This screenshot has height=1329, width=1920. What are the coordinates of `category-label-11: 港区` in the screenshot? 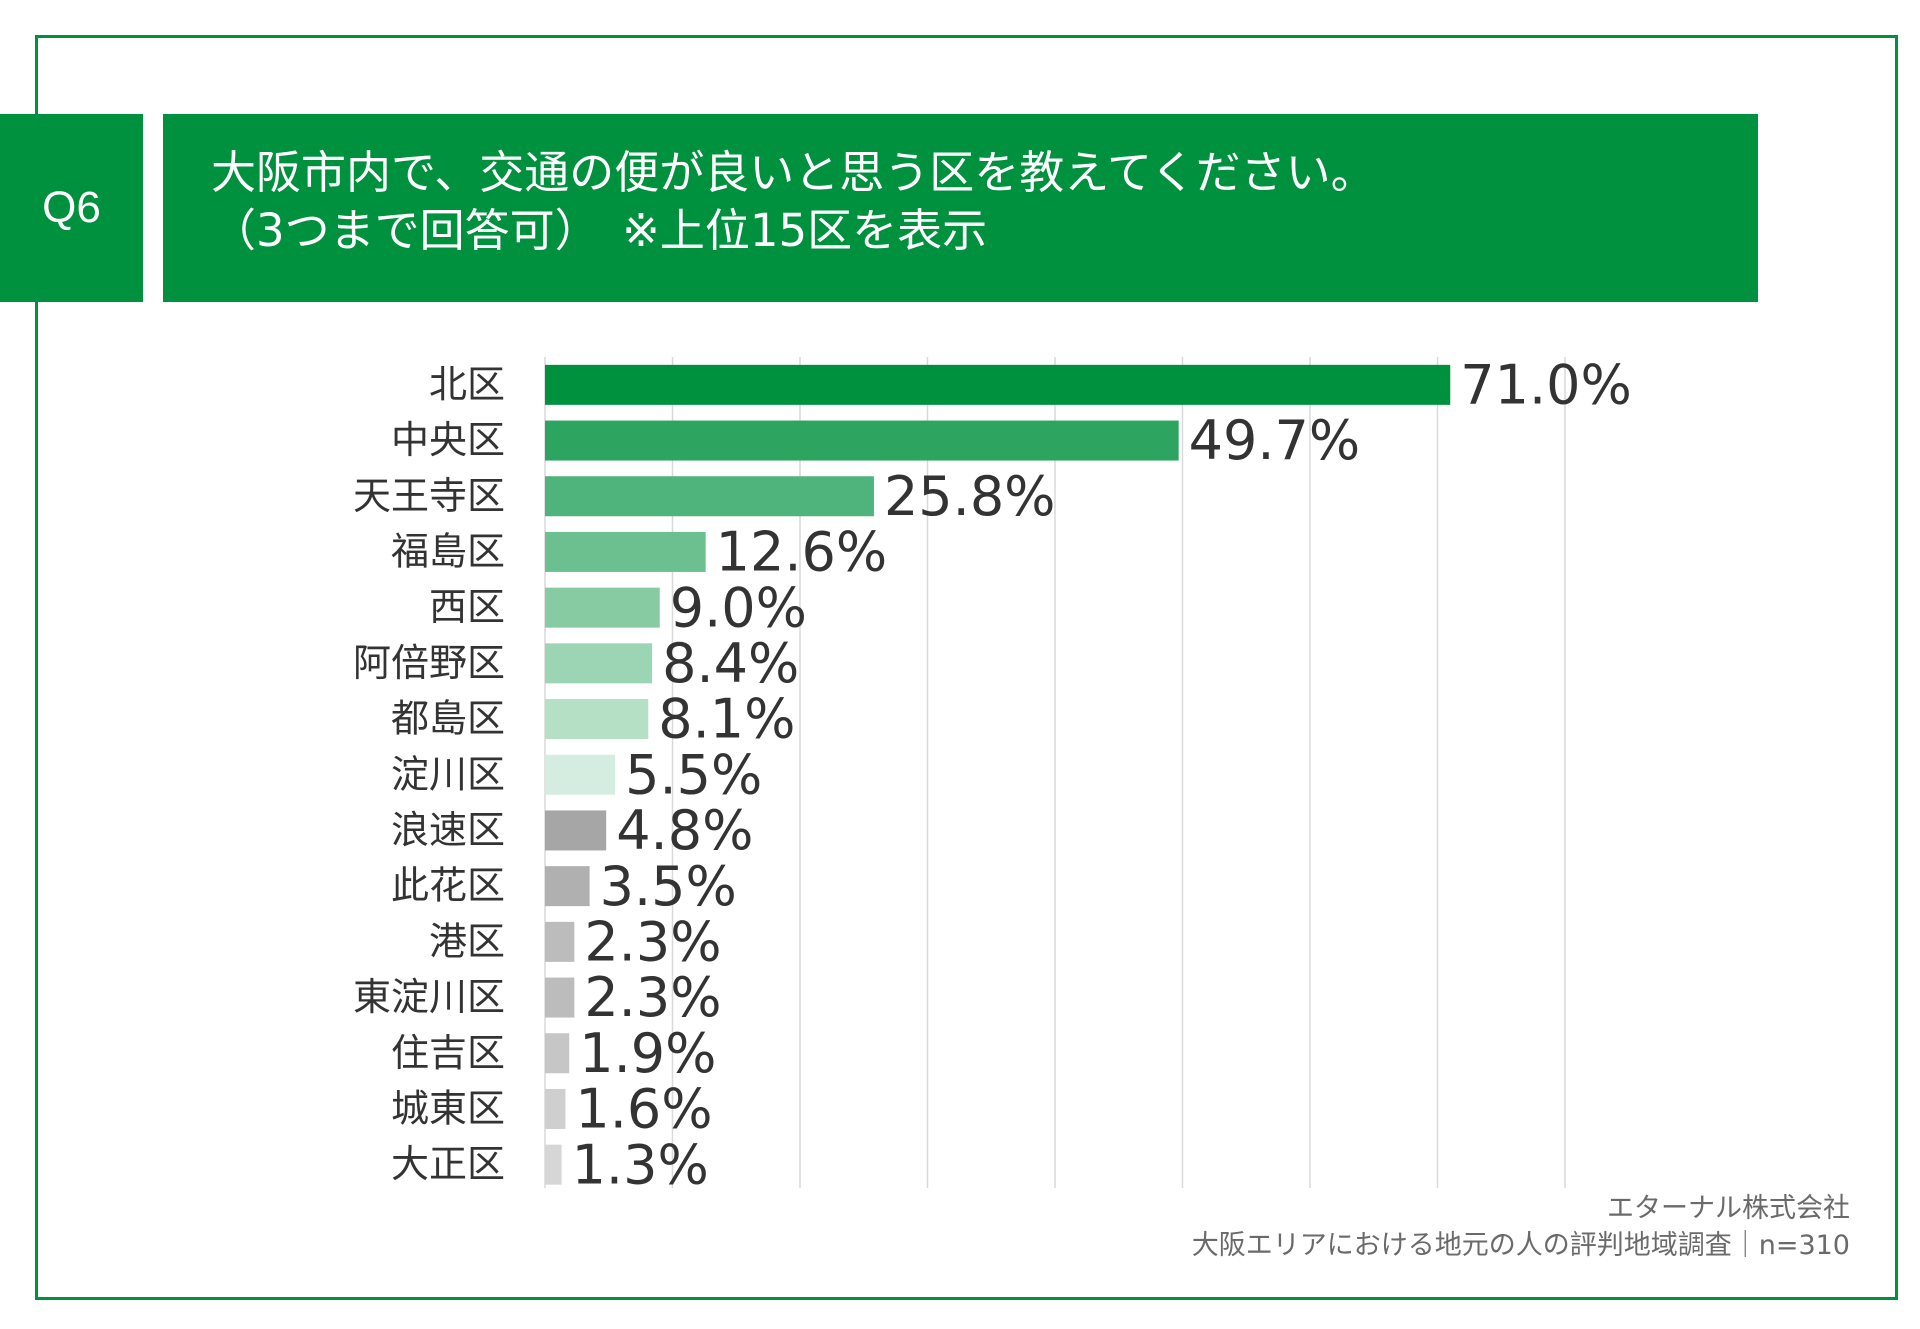 It's located at (467, 941).